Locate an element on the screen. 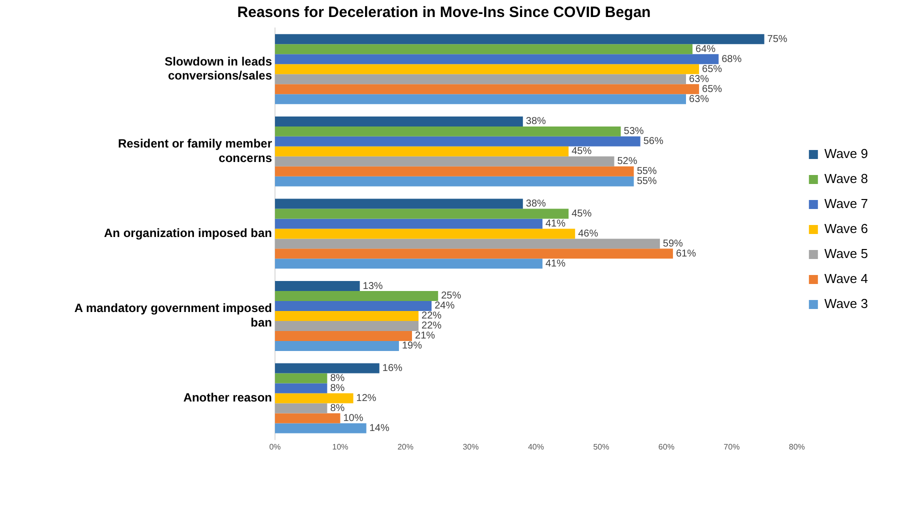 This screenshot has height=525, width=898. data-label: 14% is located at coordinates (379, 428).